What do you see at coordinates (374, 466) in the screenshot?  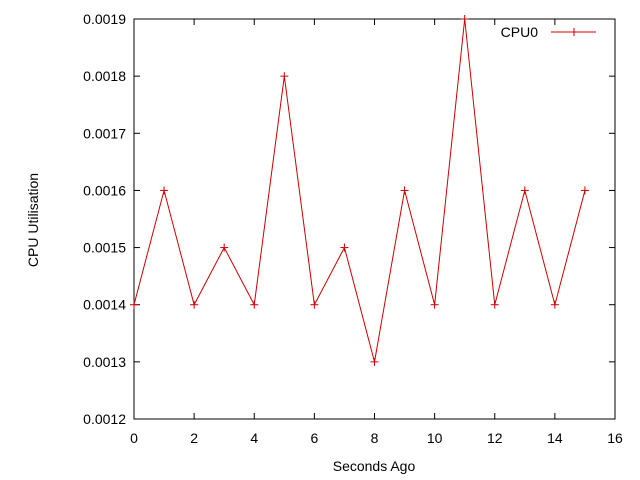 I see `x-axis-label: Seconds Ago` at bounding box center [374, 466].